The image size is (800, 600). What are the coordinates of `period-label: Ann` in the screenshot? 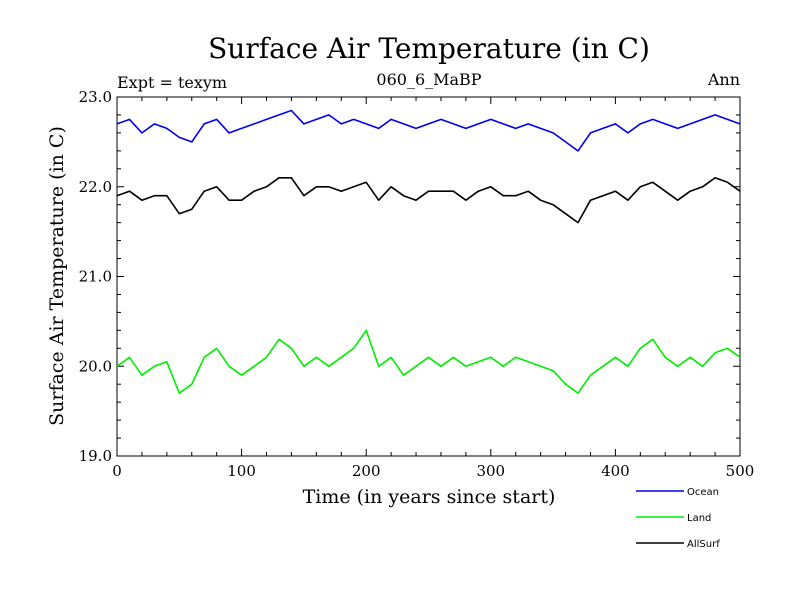 It's located at (723, 79).